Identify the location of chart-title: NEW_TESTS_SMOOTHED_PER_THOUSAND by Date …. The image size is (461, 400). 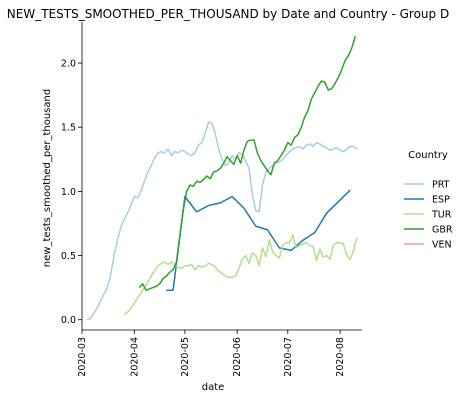
(228, 14).